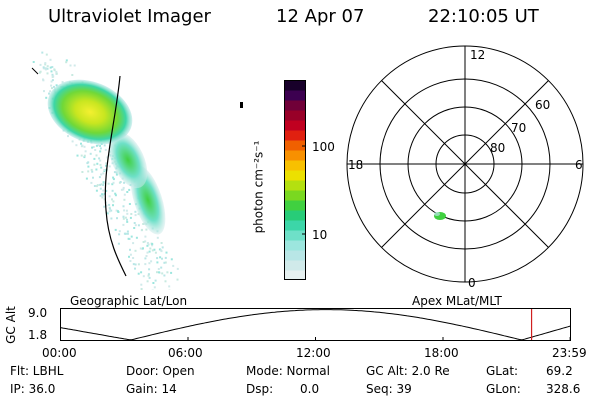 The image size is (600, 400). I want to click on colorbar-tick-100: 100, so click(323, 147).